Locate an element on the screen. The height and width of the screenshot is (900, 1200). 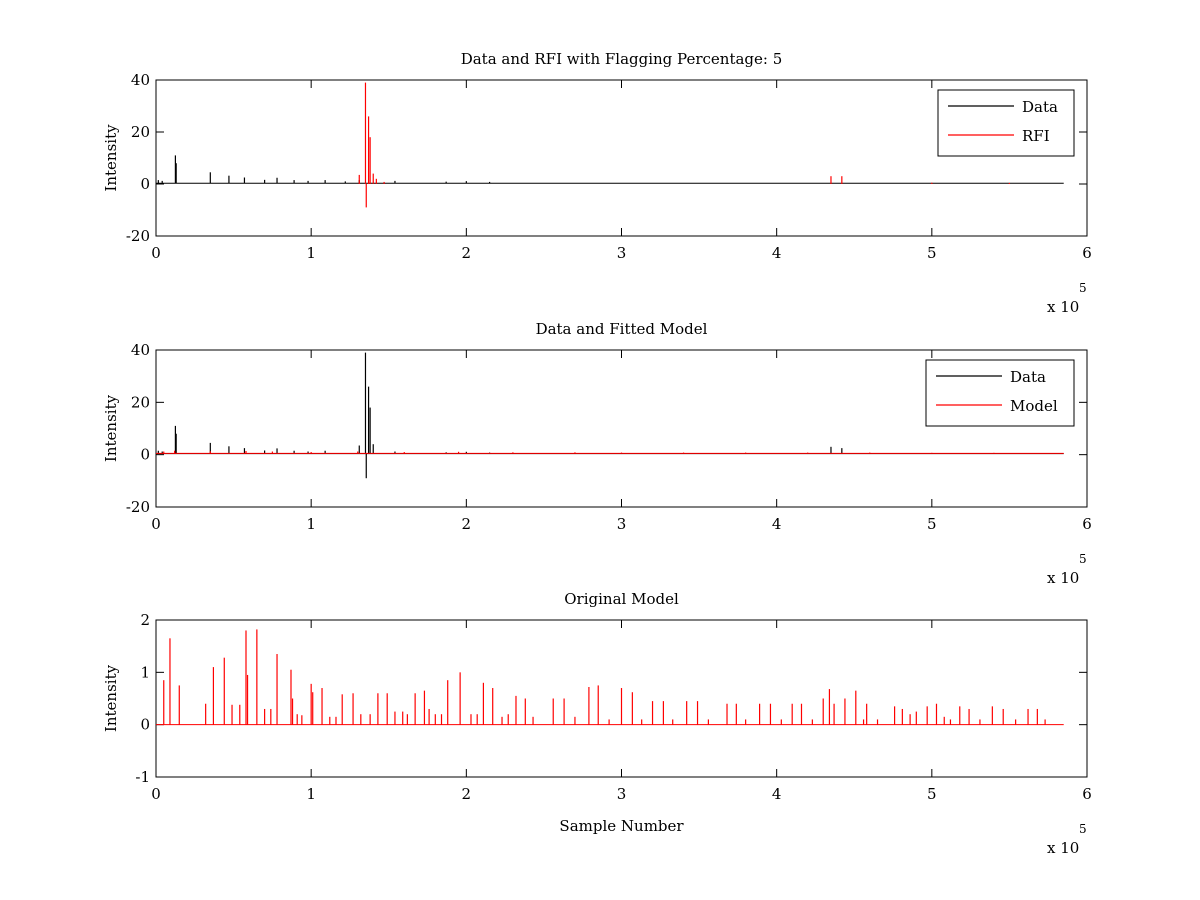
series-rfi is located at coordinates (684, 145).